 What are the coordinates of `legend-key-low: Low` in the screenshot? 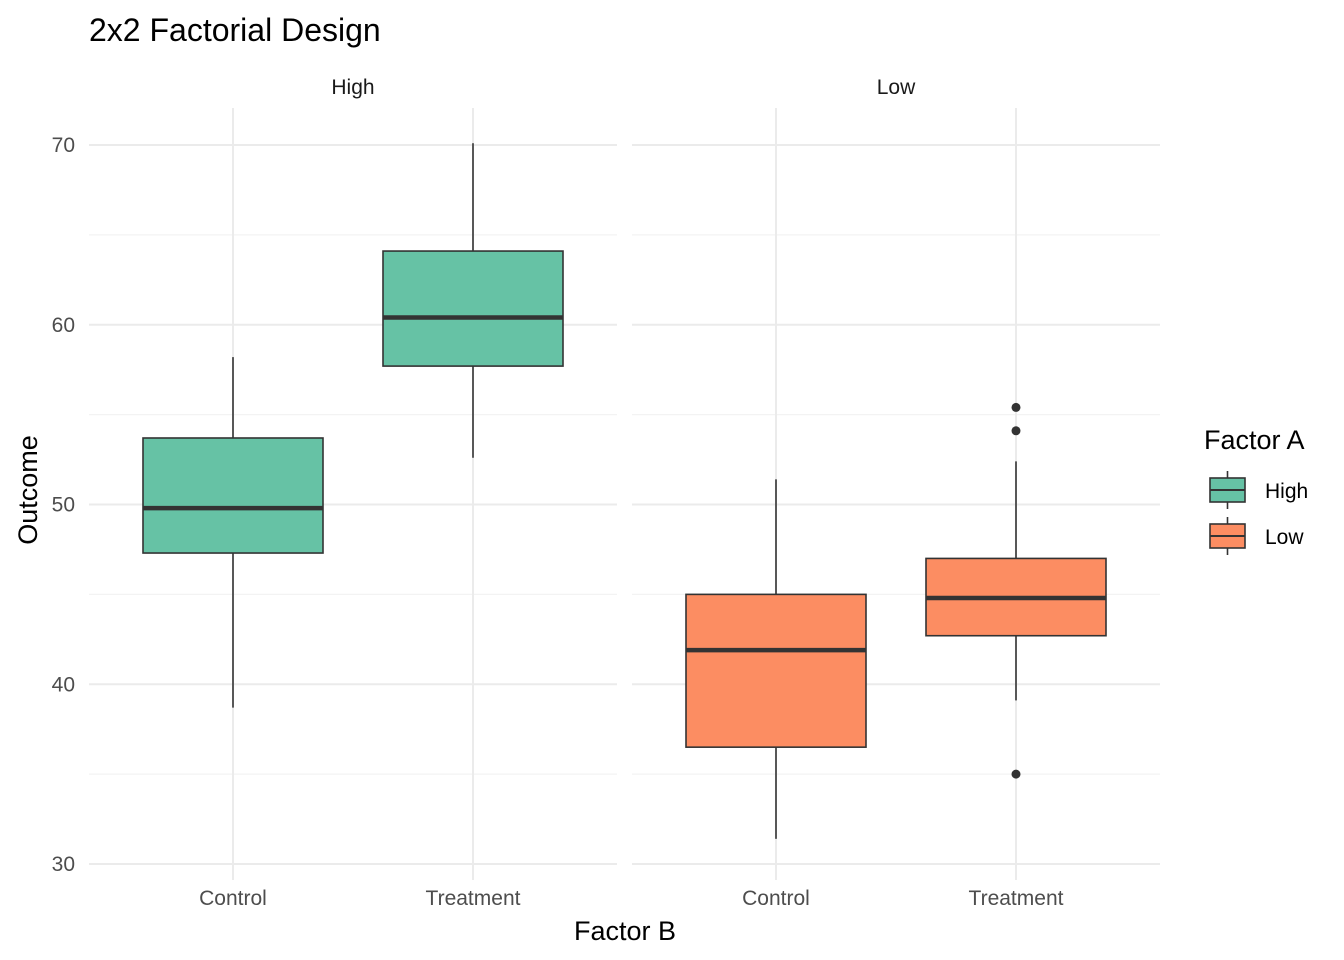 It's located at (1256, 536).